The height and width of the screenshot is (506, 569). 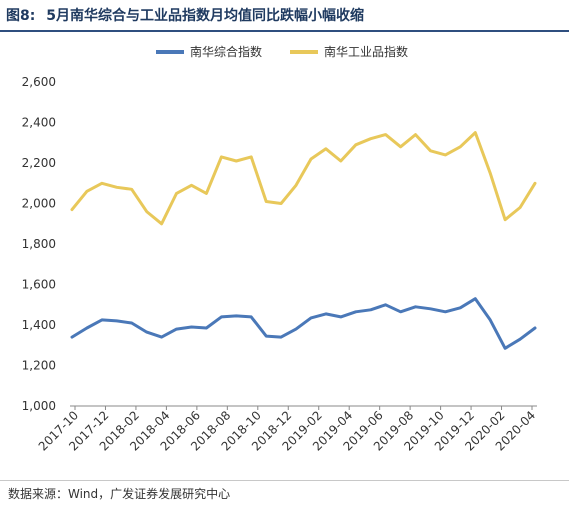 I want to click on y-tick-label: 2,200, so click(x=39, y=163).